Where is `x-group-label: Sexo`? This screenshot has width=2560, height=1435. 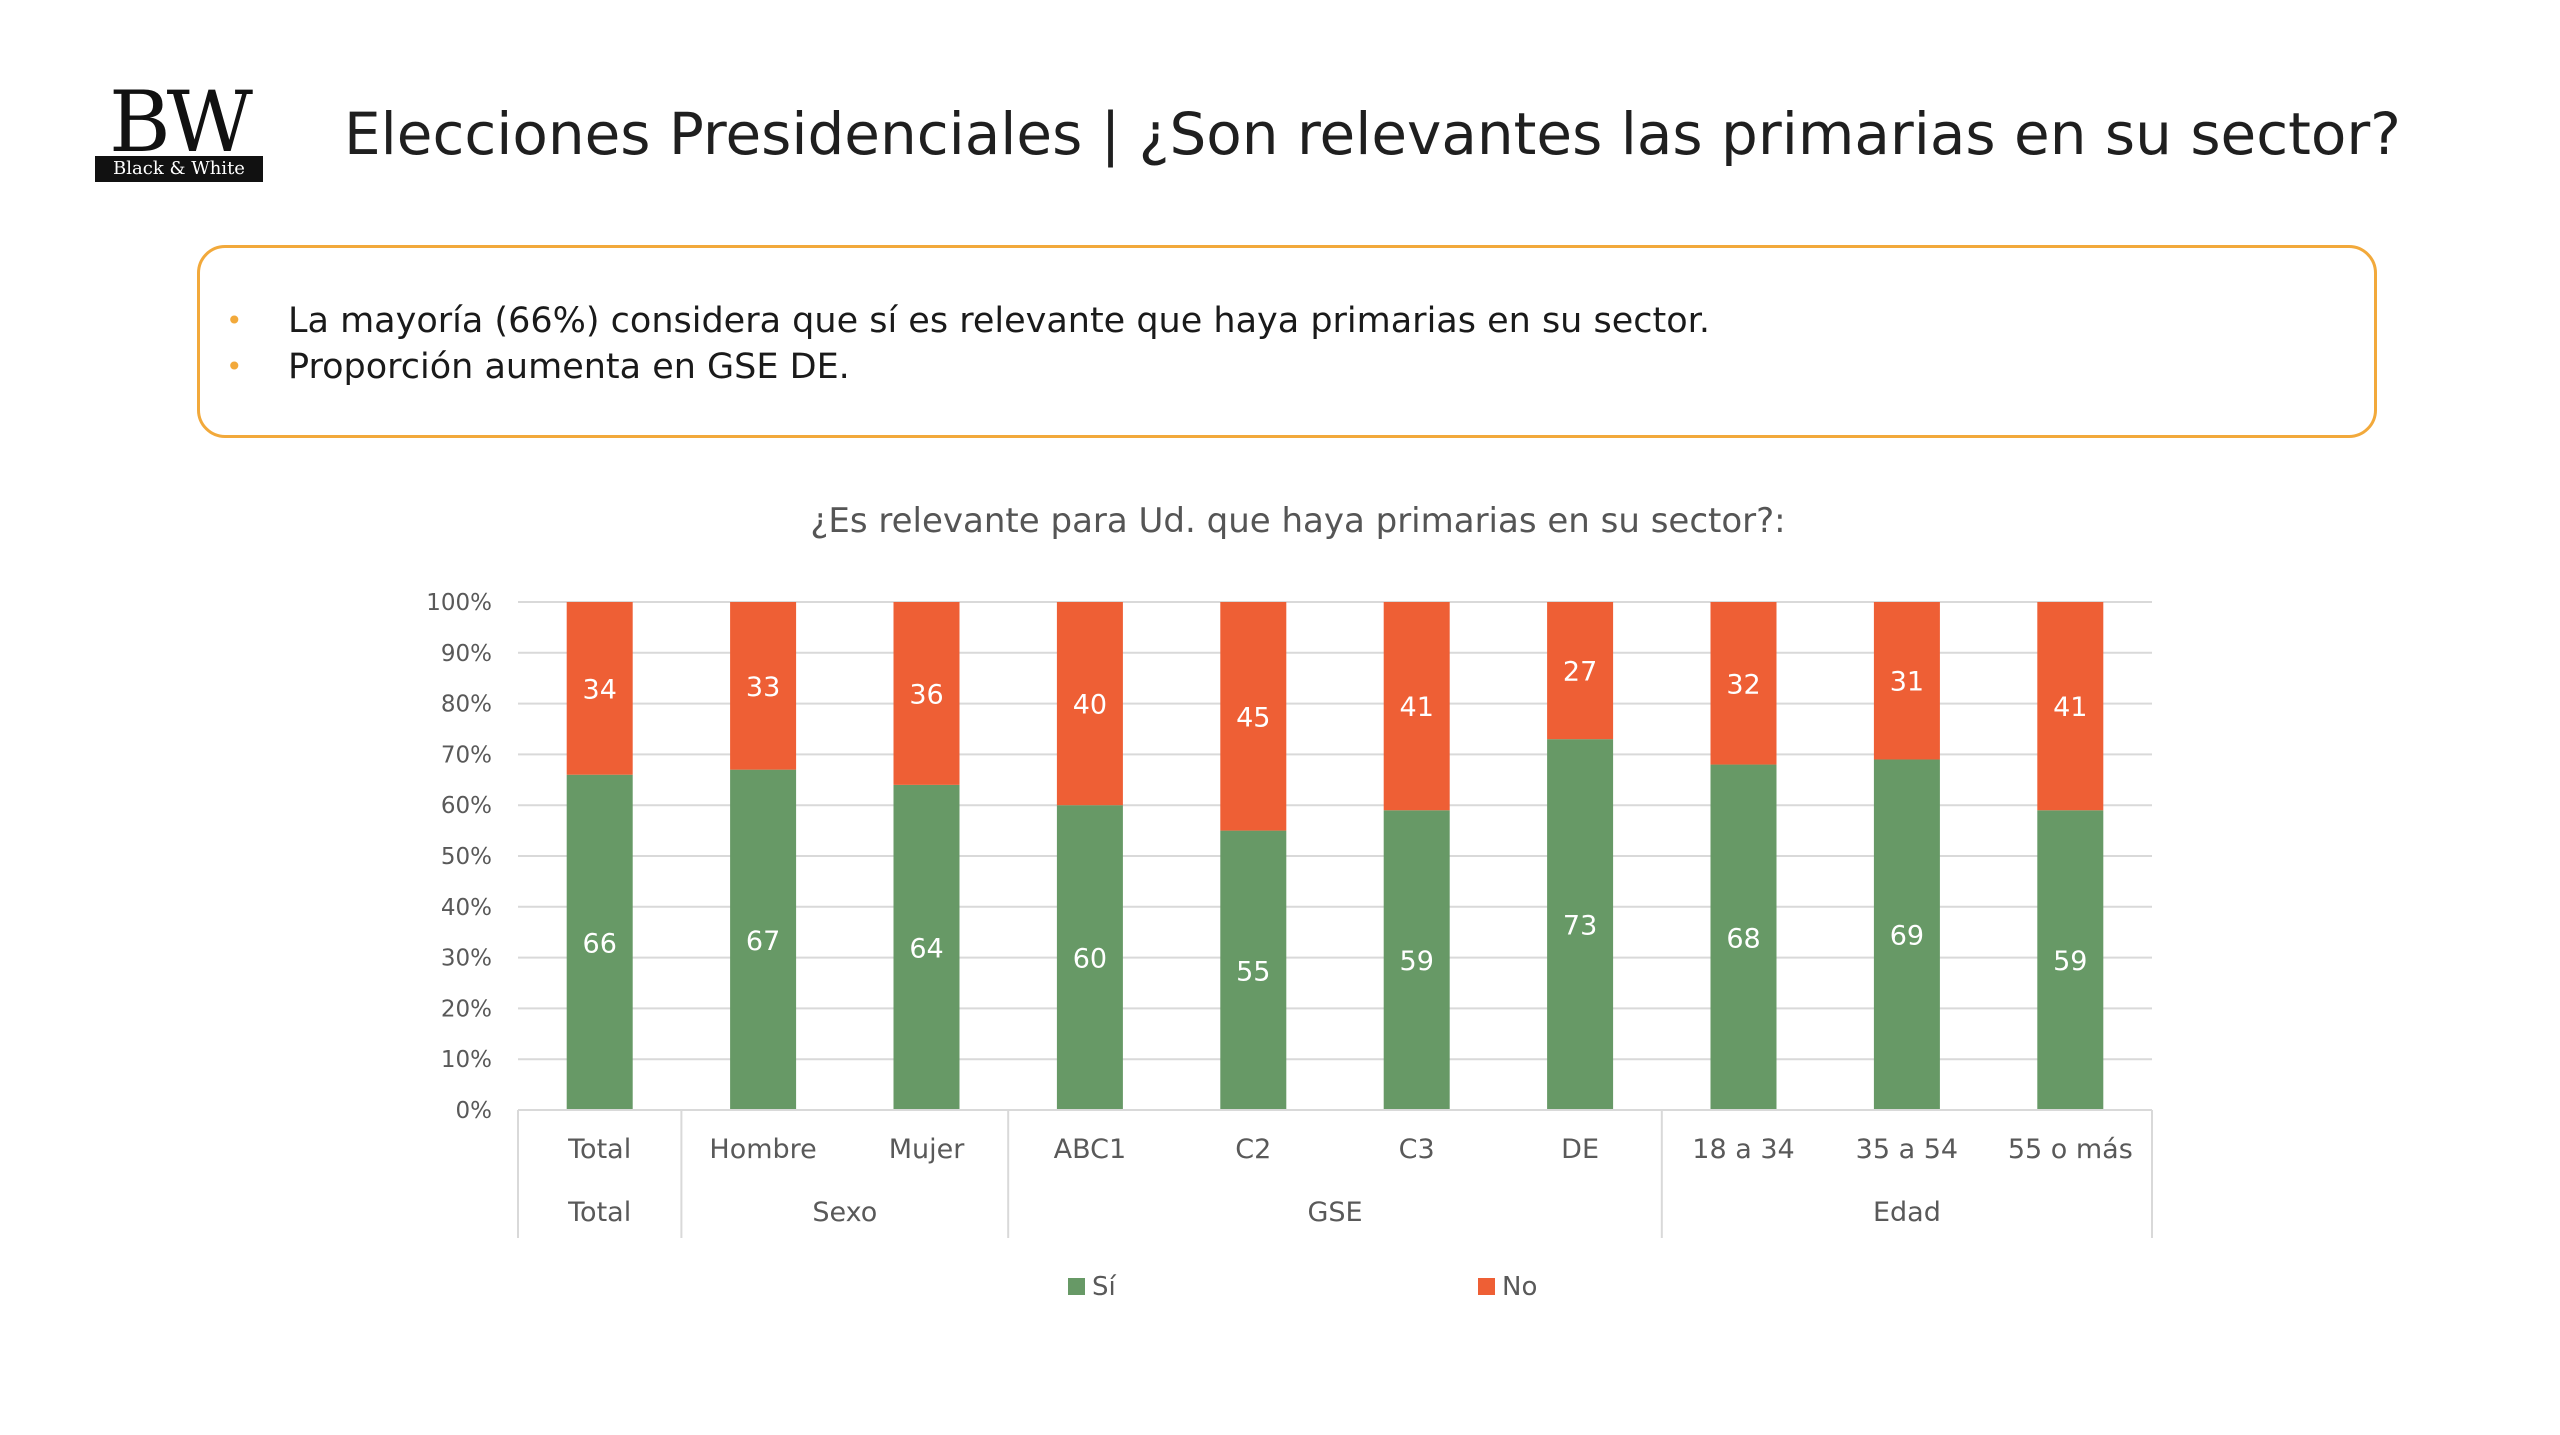 x-group-label: Sexo is located at coordinates (844, 1212).